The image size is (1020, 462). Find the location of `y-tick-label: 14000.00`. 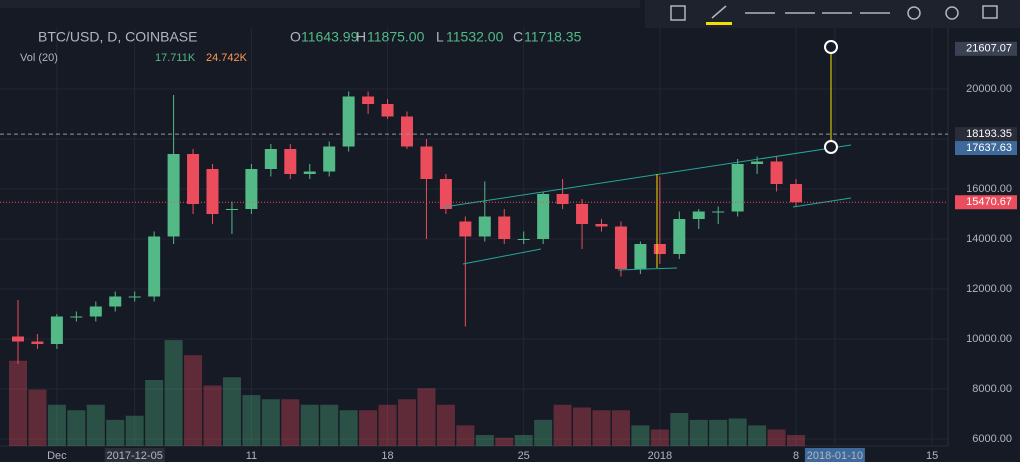

y-tick-label: 14000.00 is located at coordinates (989, 239).